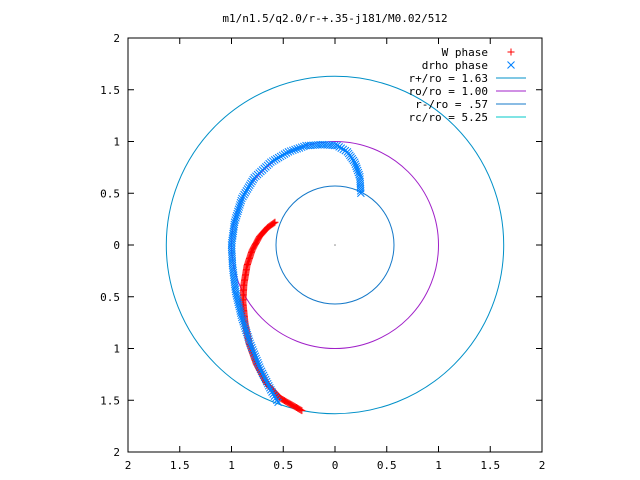 The height and width of the screenshot is (480, 640). Describe the element at coordinates (542, 465) in the screenshot. I see `x-tick-label-8: 2` at that location.